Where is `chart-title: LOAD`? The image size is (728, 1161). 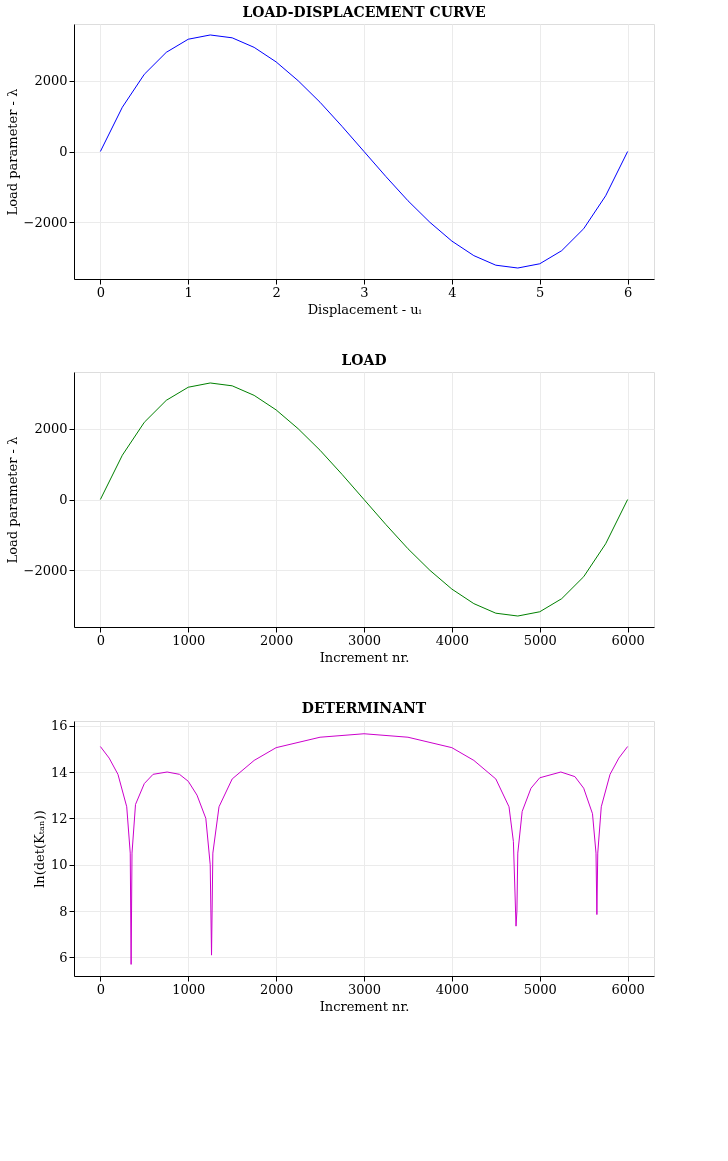
chart-title: LOAD is located at coordinates (364, 360).